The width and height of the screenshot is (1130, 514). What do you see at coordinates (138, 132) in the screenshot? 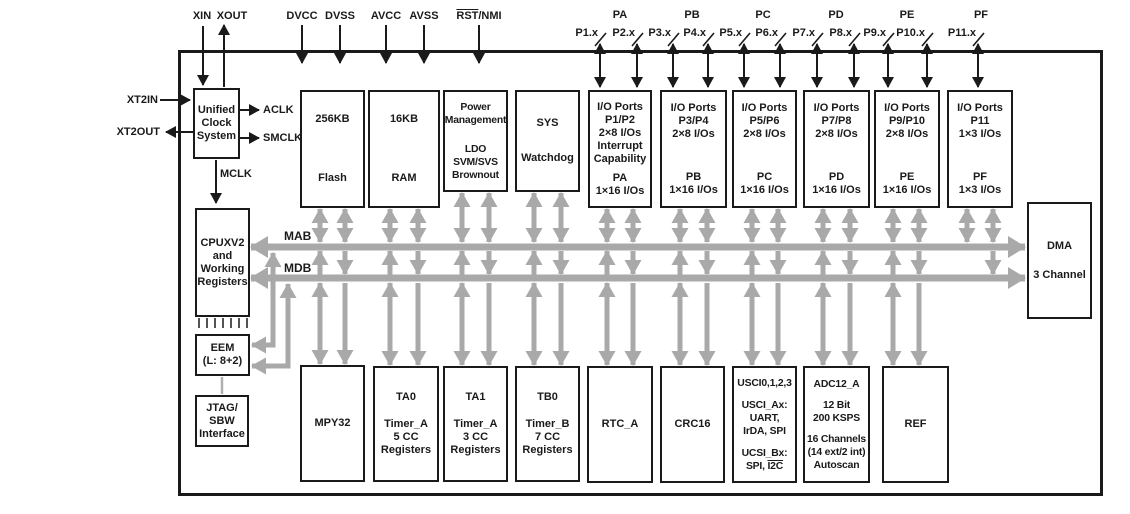
I see `pin-label-xt2out: XT2OUT` at bounding box center [138, 132].